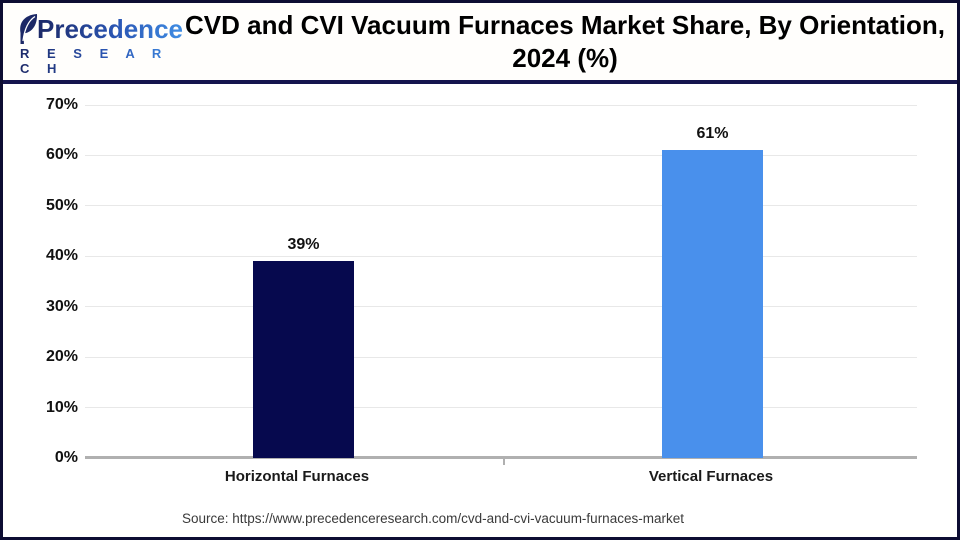 The width and height of the screenshot is (960, 540). Describe the element at coordinates (712, 133) in the screenshot. I see `value-label-vertical: 61%` at that location.